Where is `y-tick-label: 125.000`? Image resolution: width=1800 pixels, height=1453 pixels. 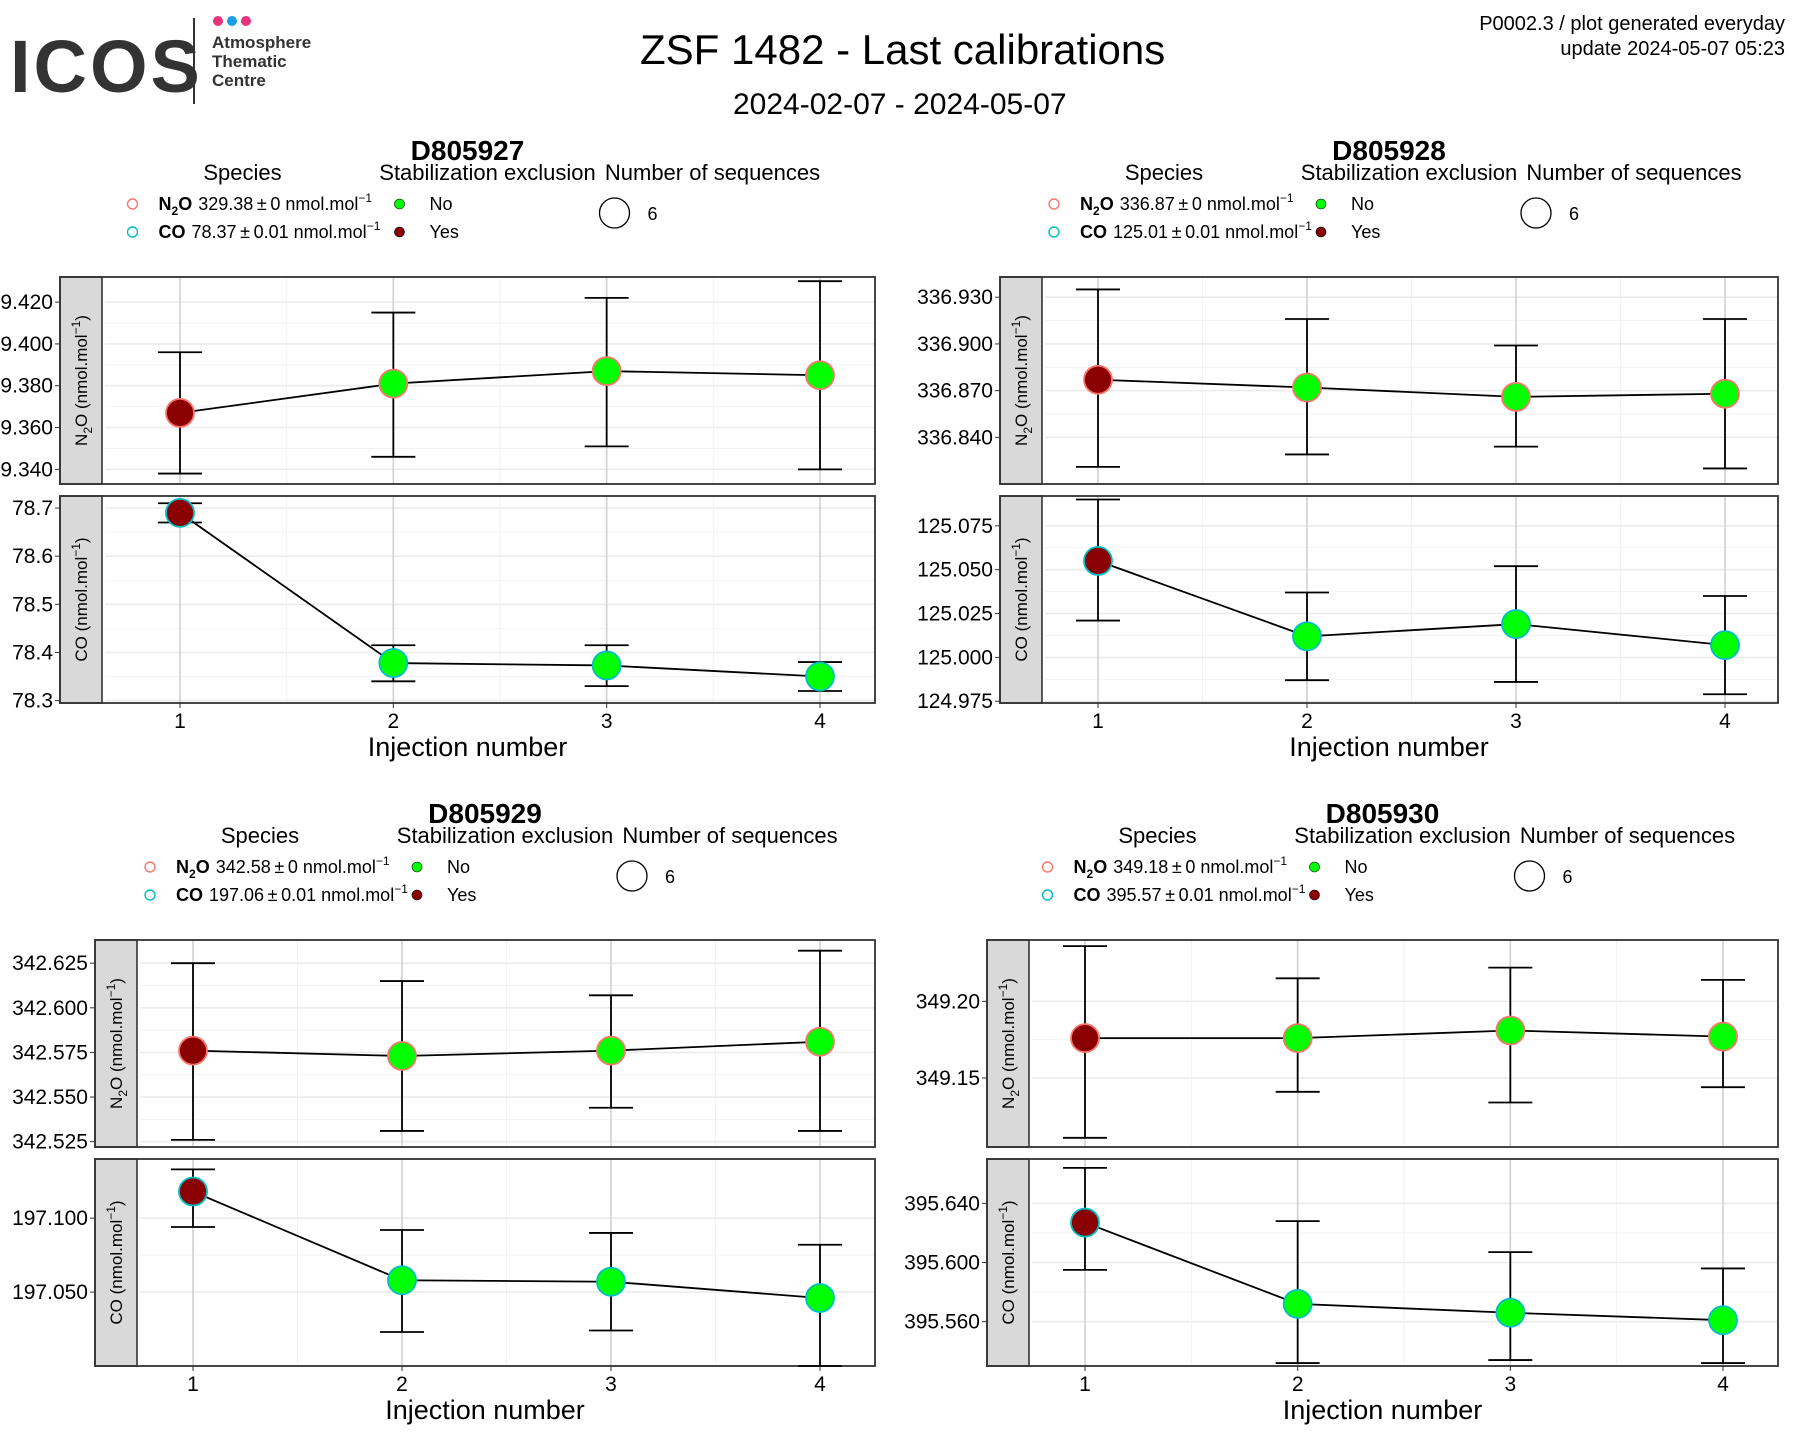 y-tick-label: 125.000 is located at coordinates (955, 657).